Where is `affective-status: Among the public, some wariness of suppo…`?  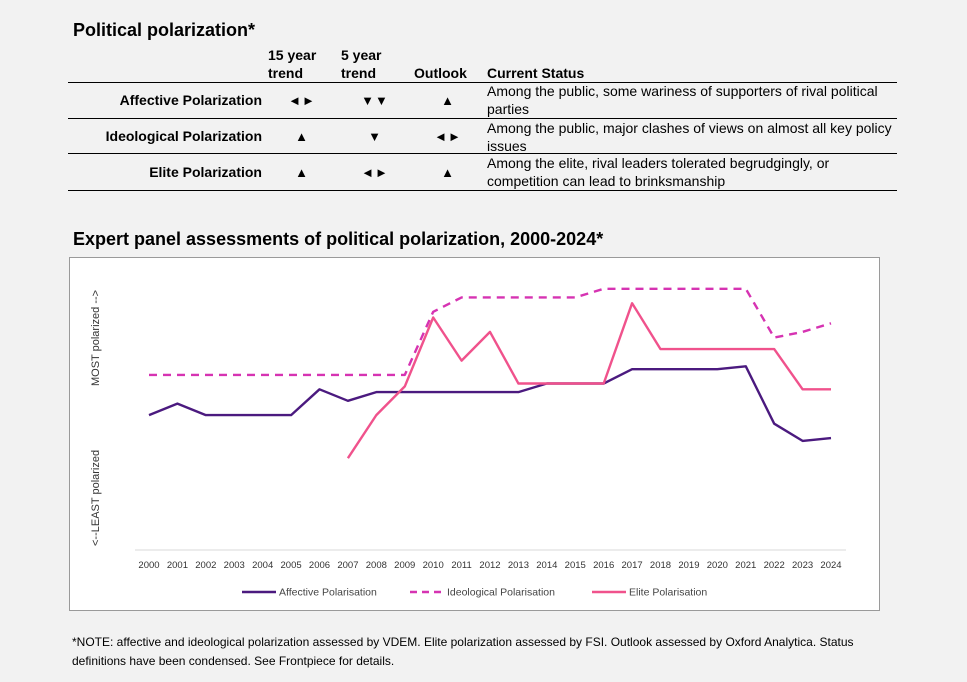 affective-status: Among the public, some wariness of suppo… is located at coordinates (682, 100).